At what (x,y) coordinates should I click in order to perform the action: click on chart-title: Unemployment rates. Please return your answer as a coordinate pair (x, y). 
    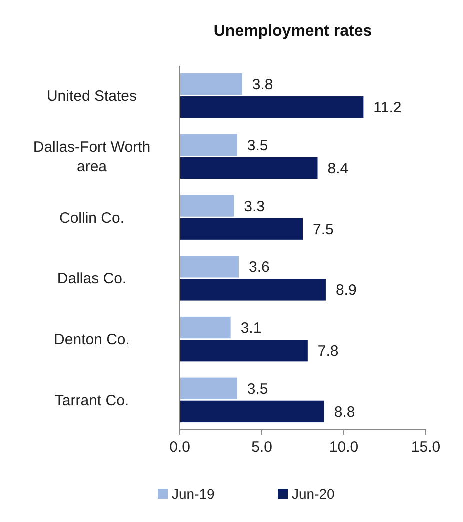
    Looking at the image, I should click on (293, 31).